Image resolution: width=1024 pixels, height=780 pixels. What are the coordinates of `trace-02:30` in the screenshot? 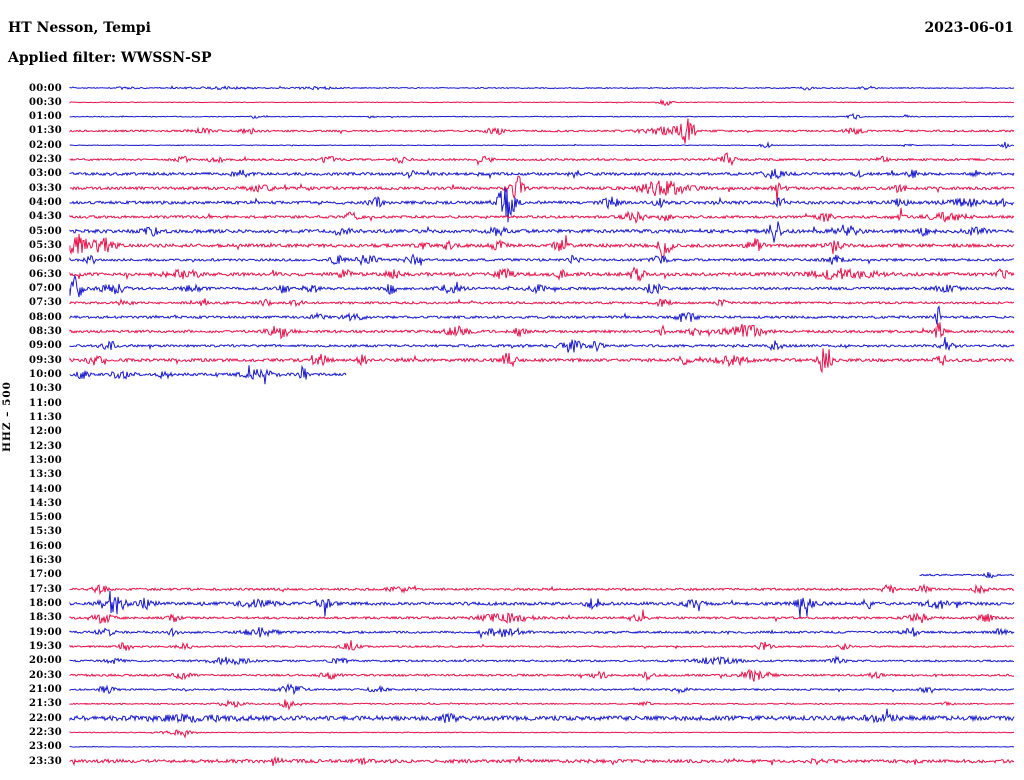 It's located at (542, 159).